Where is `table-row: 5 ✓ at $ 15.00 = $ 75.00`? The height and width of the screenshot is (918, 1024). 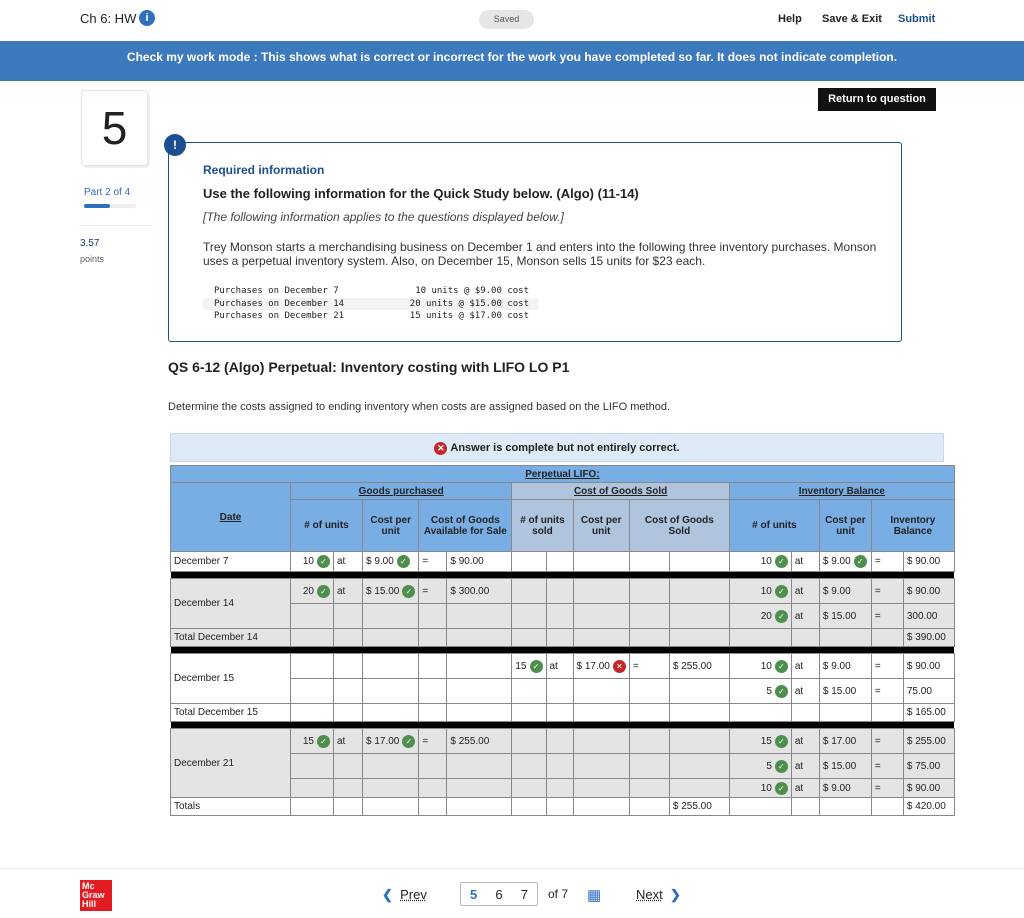
table-row: 5 ✓ at $ 15.00 = $ 75.00 is located at coordinates (563, 766).